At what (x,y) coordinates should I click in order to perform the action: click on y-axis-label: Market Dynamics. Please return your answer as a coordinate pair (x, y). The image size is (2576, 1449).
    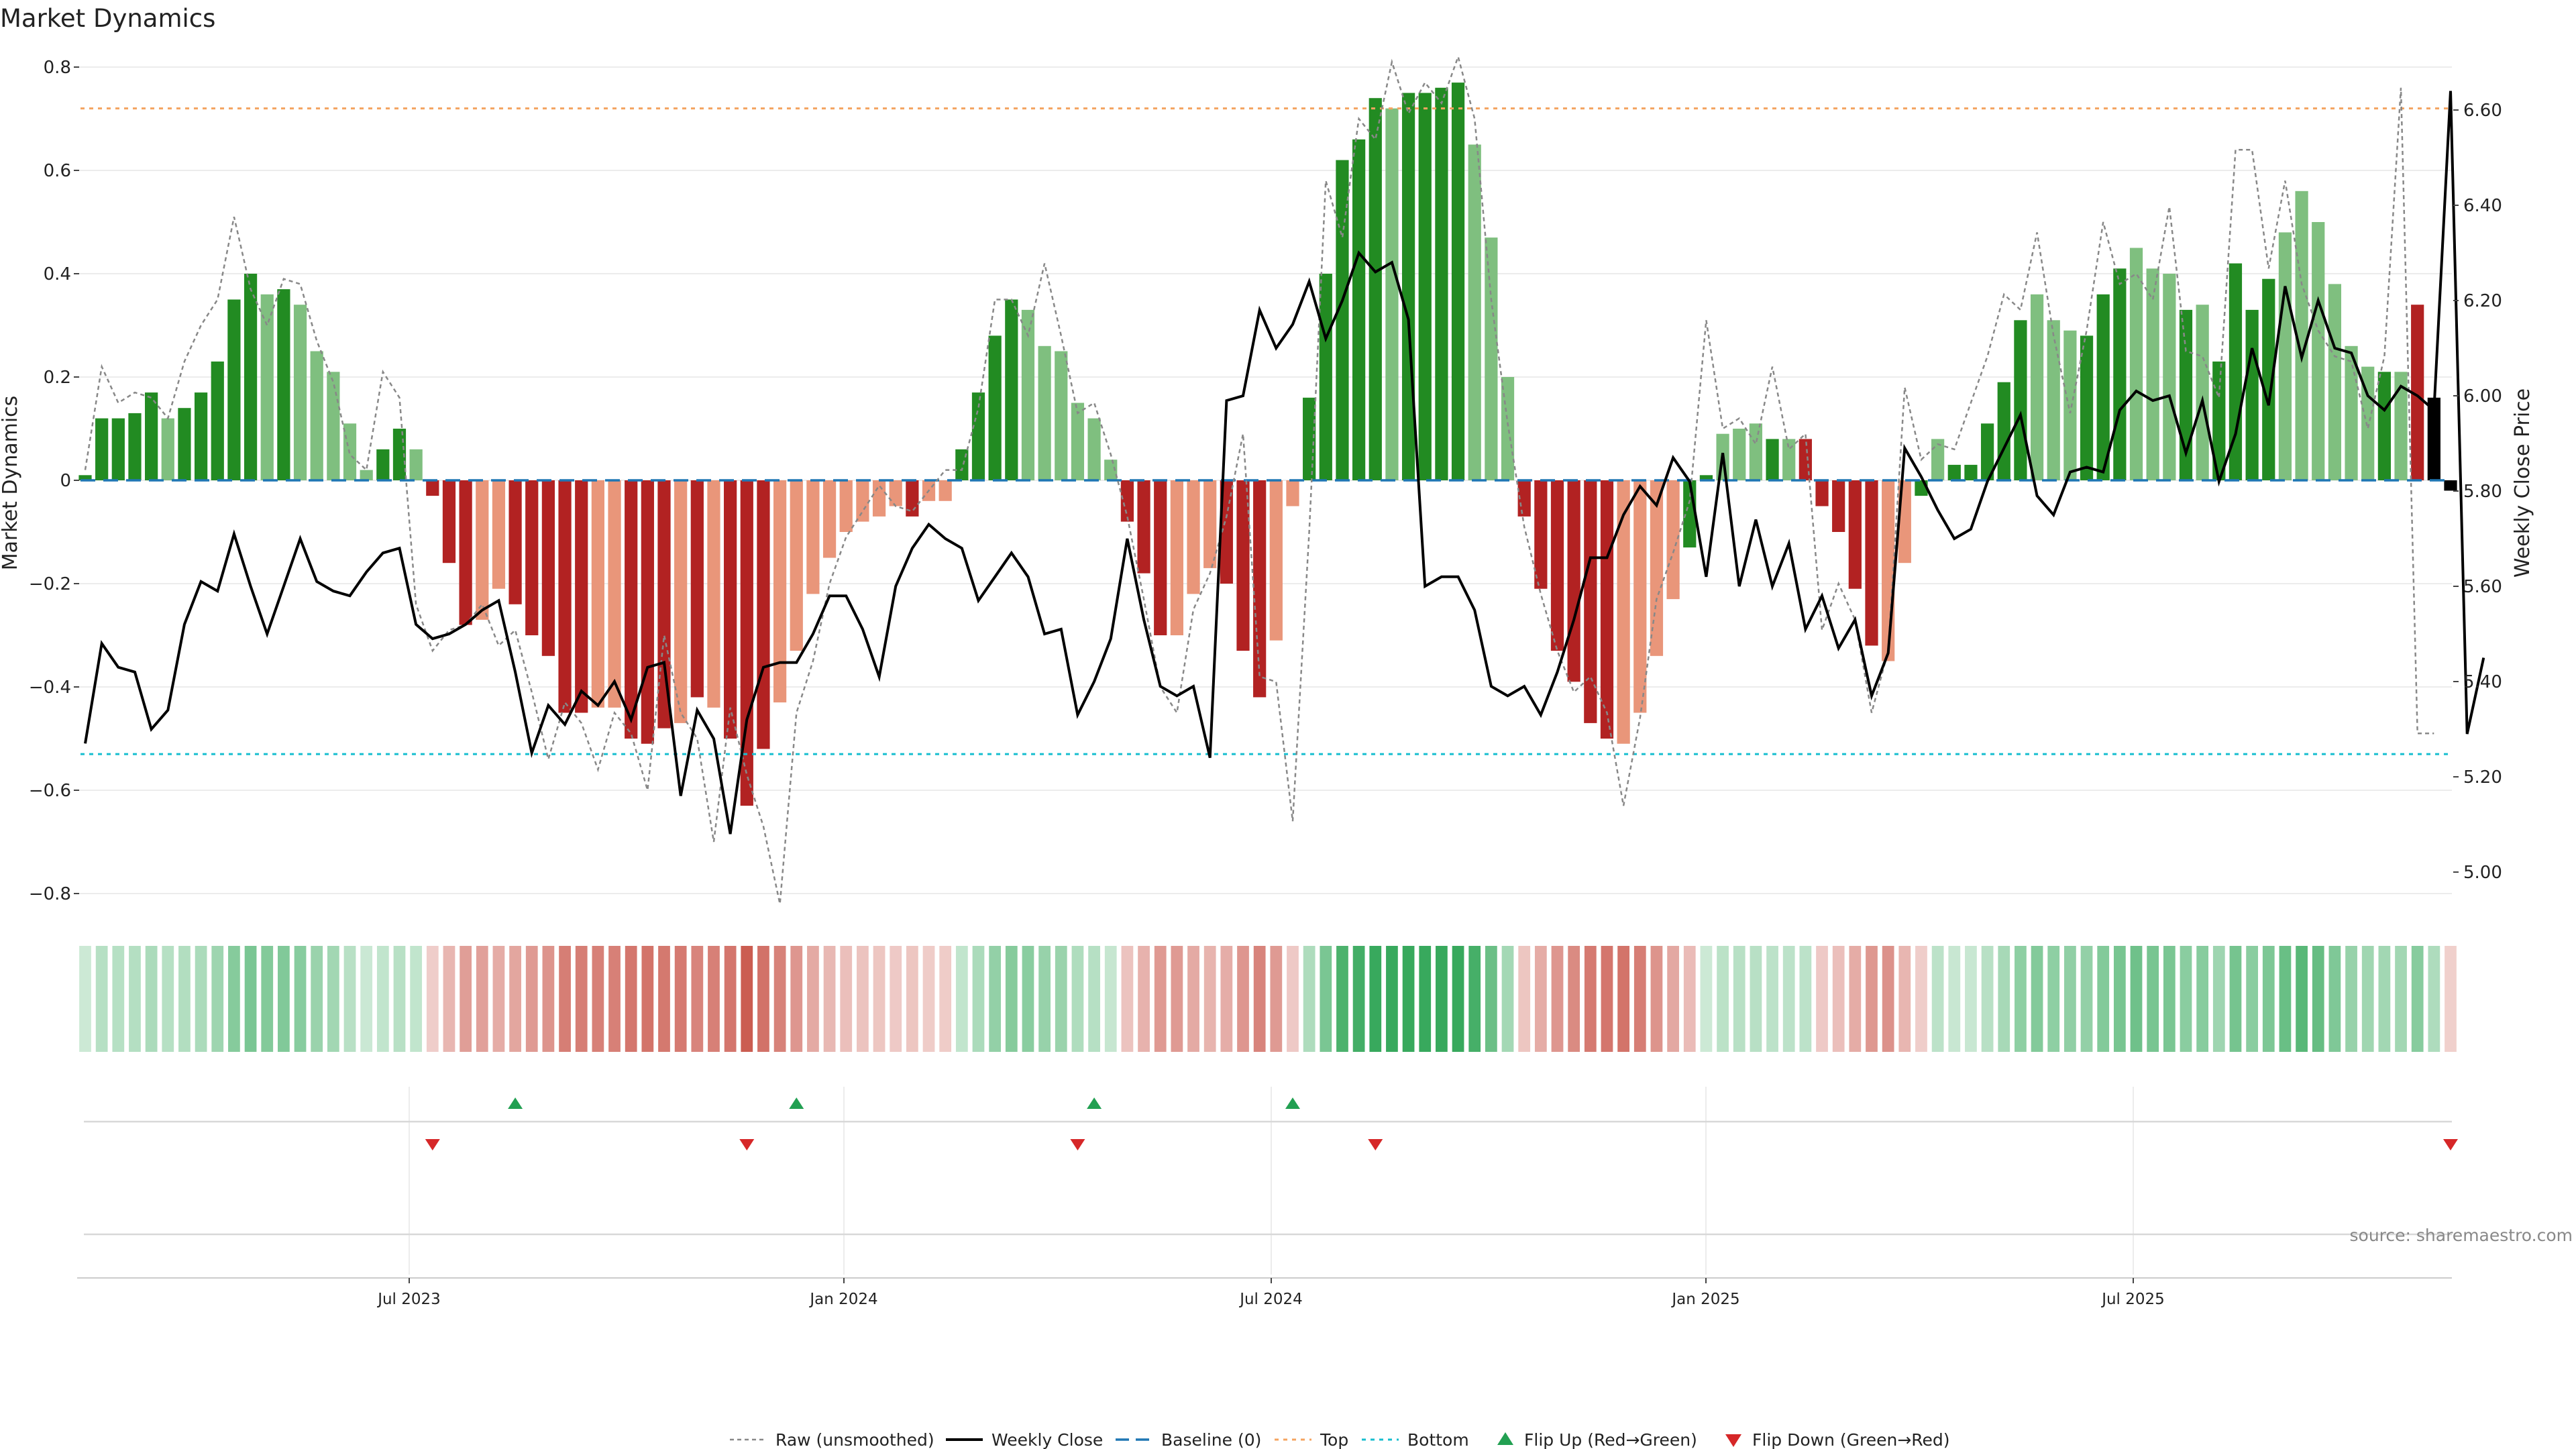
    Looking at the image, I should click on (11, 483).